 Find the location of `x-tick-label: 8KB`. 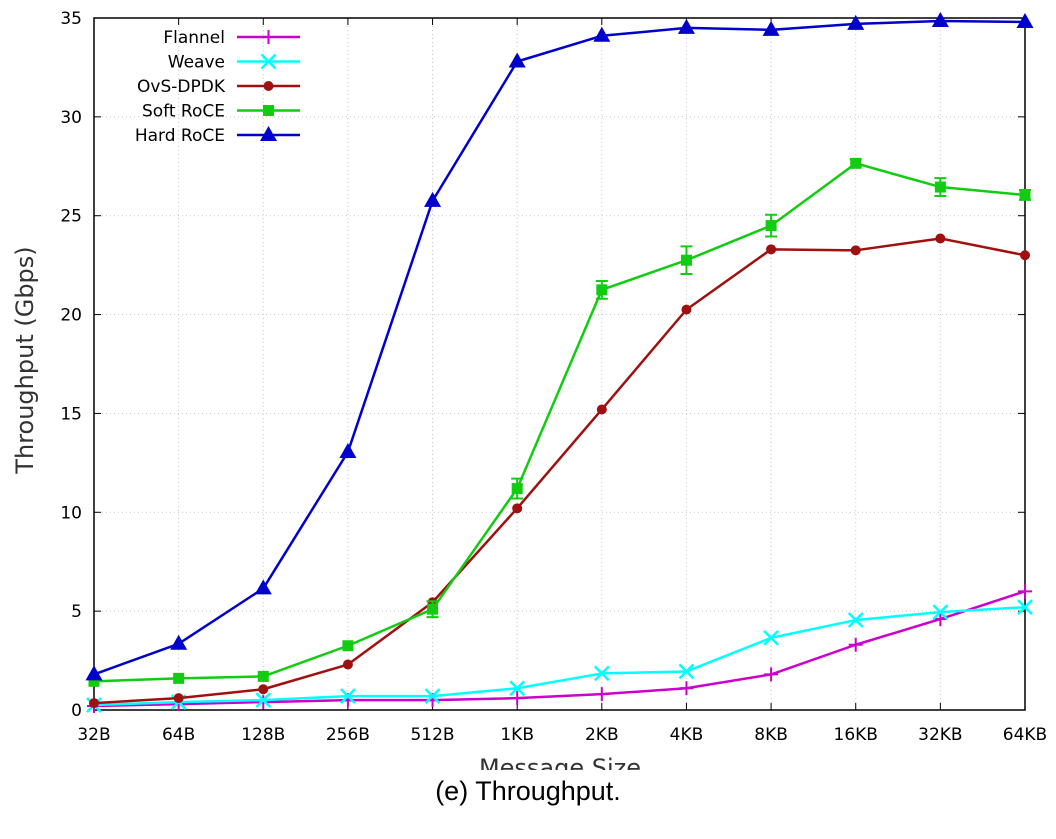

x-tick-label: 8KB is located at coordinates (771, 735).